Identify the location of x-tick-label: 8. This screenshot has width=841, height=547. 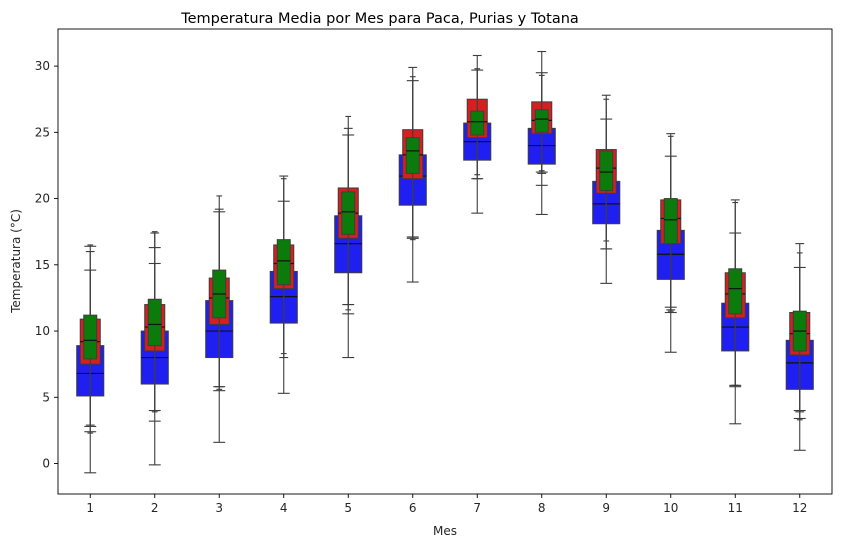
(542, 508).